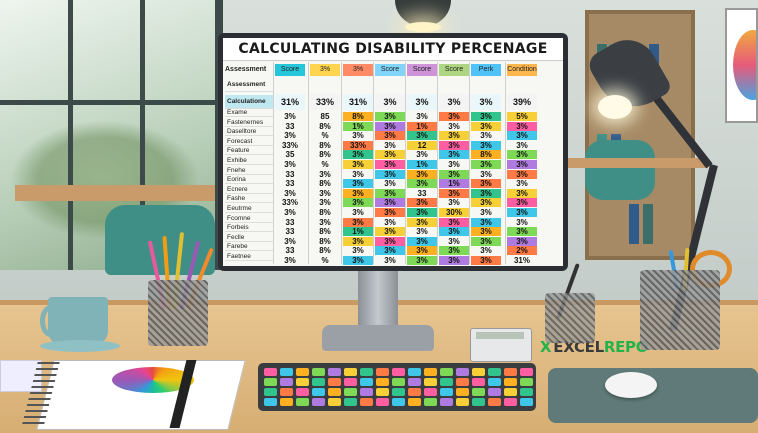  What do you see at coordinates (325, 164) in the screenshot?
I see `data-cell: %` at bounding box center [325, 164].